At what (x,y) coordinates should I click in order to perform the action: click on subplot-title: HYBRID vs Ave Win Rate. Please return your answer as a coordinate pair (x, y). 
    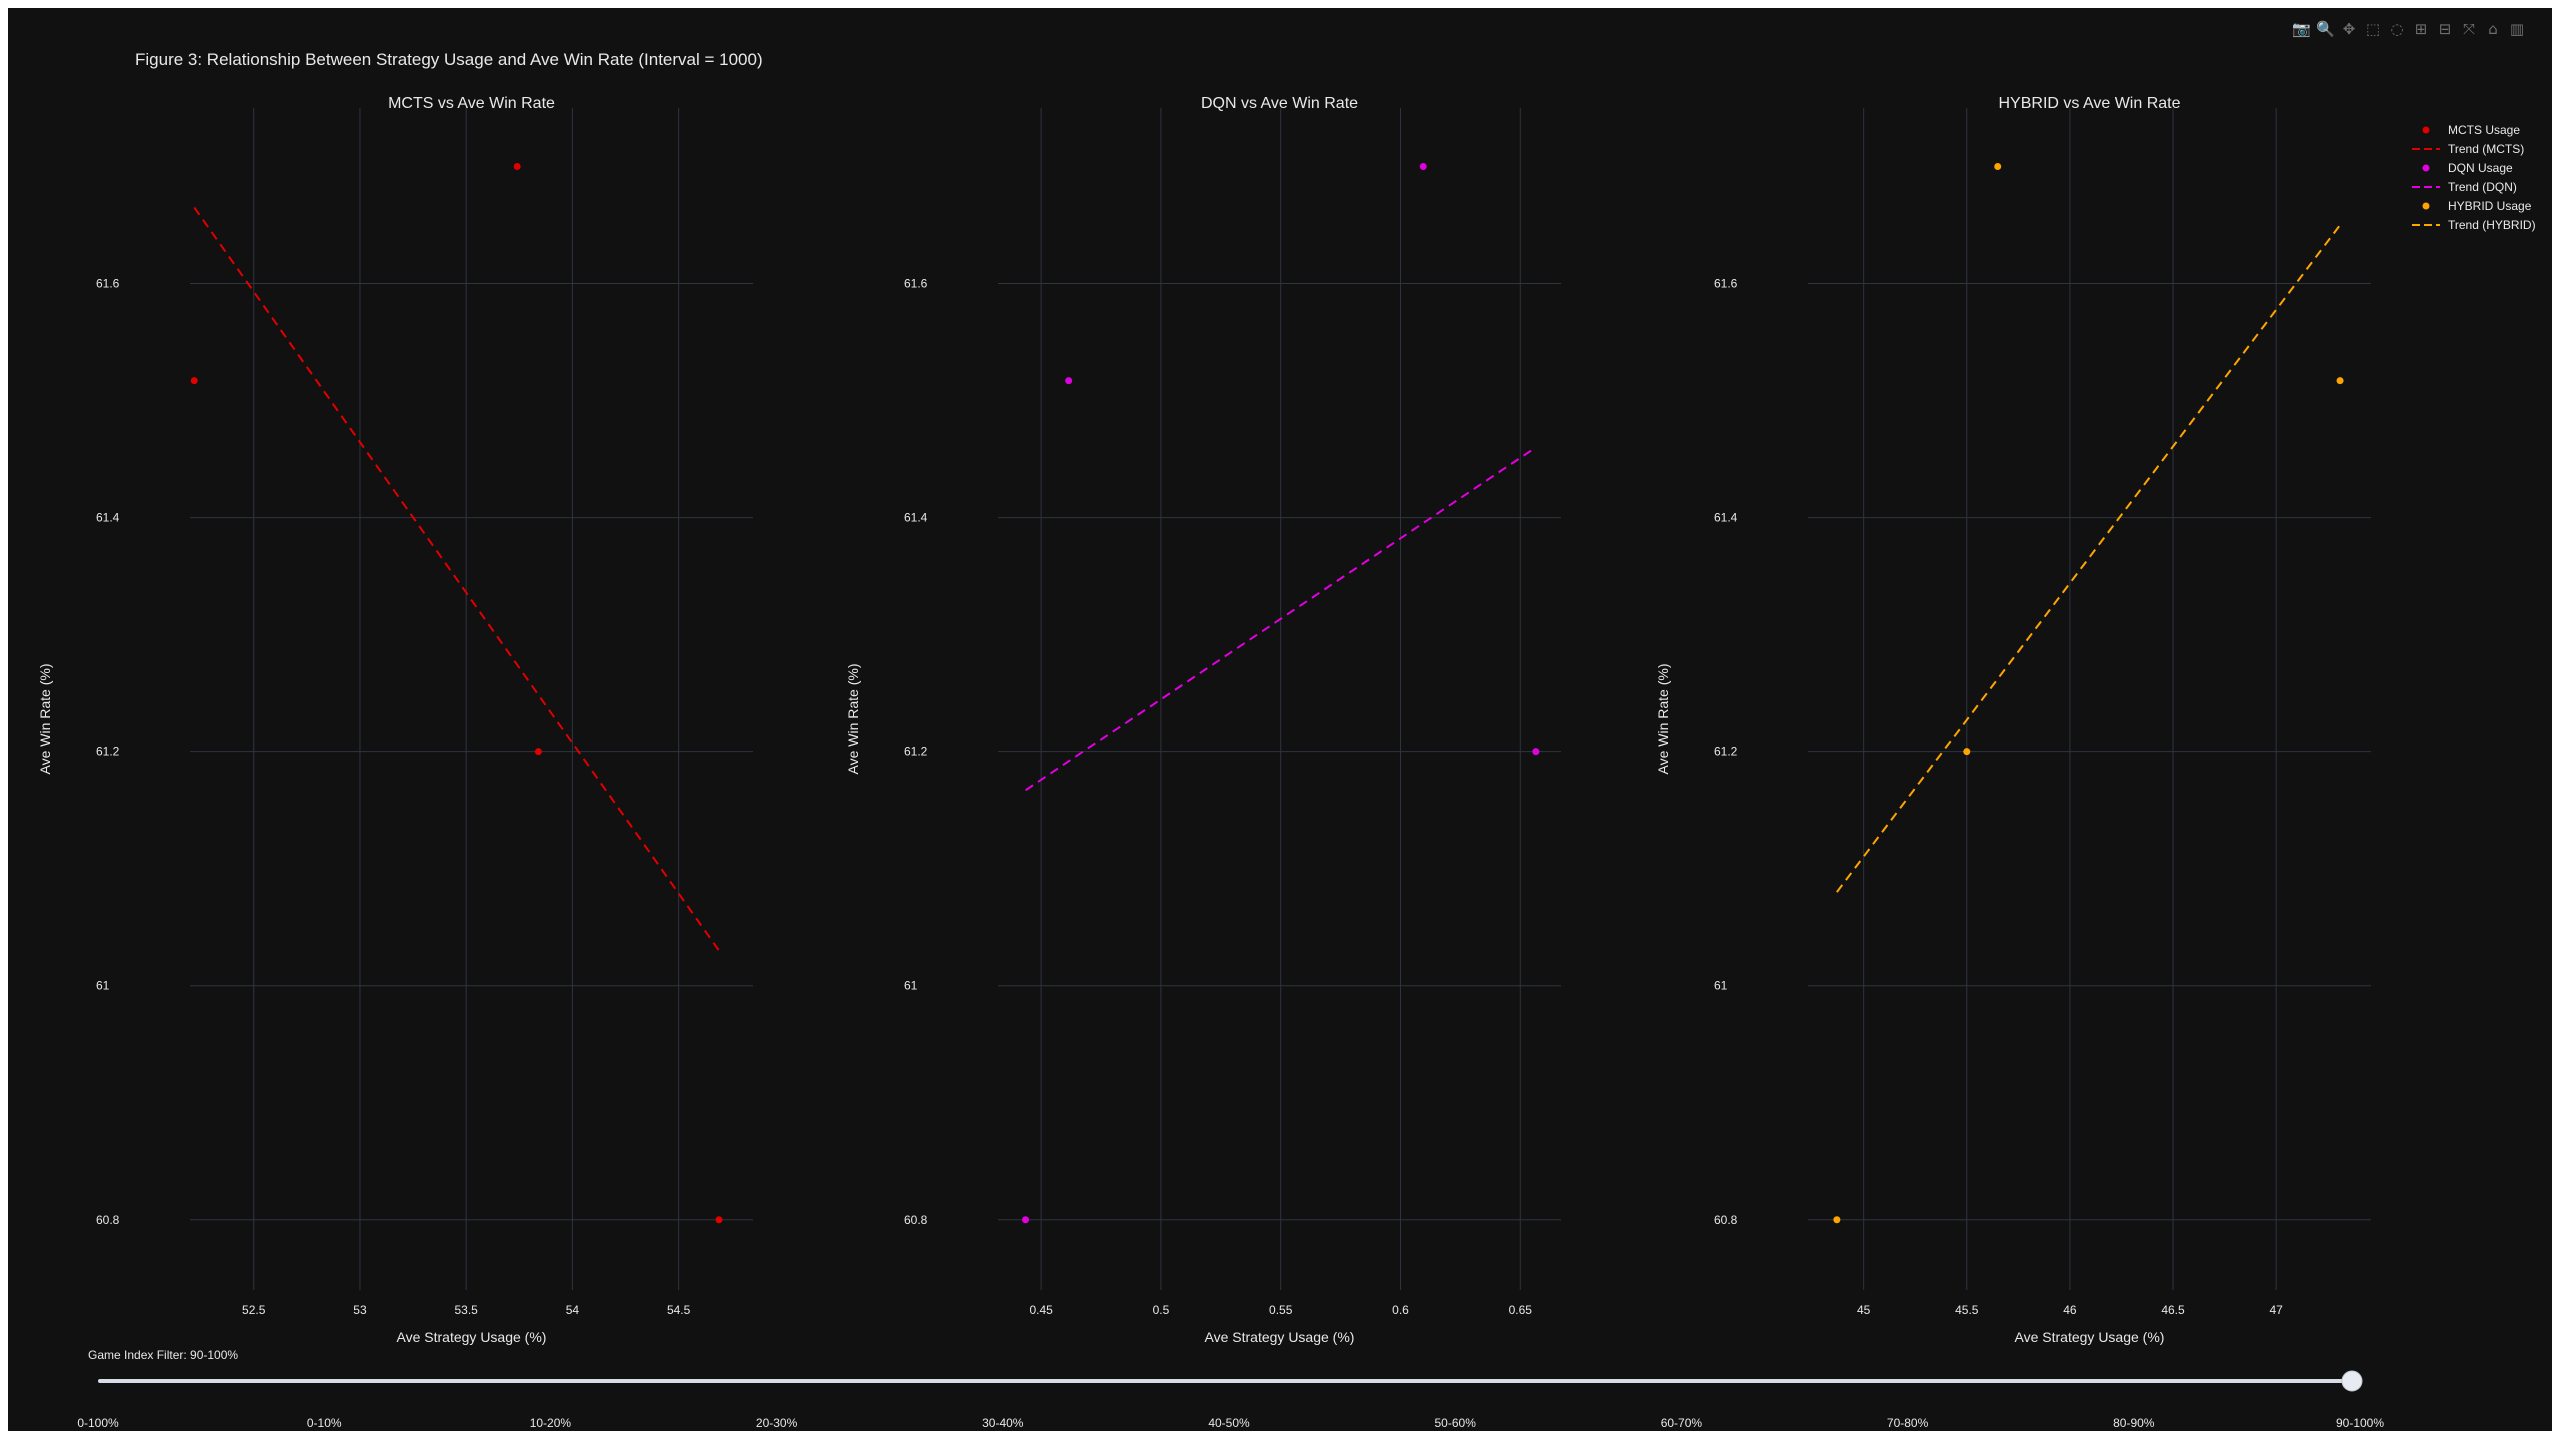
    Looking at the image, I should click on (2090, 103).